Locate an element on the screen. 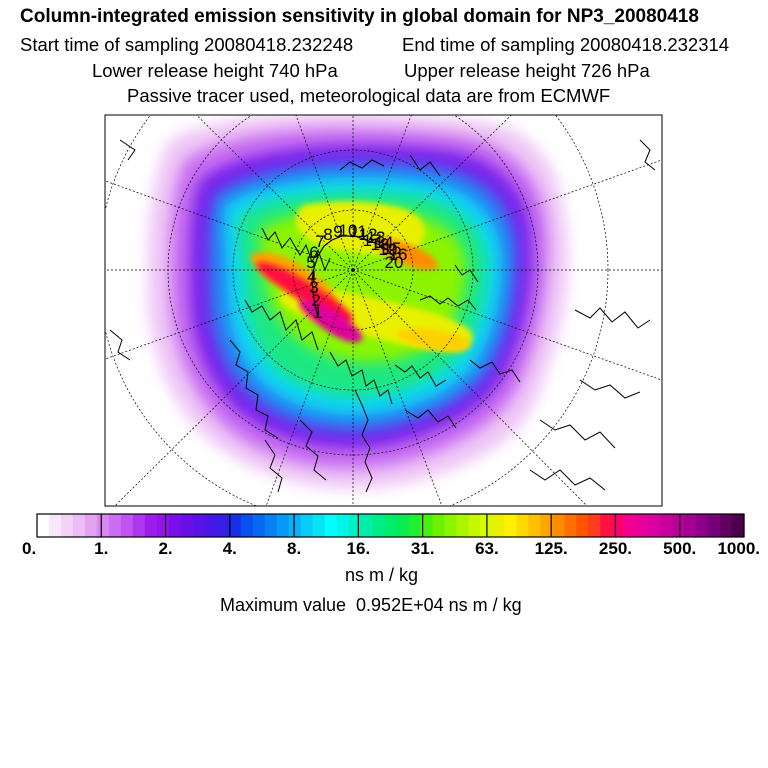 The image size is (768, 768). trajectory-label: 4 is located at coordinates (311, 276).